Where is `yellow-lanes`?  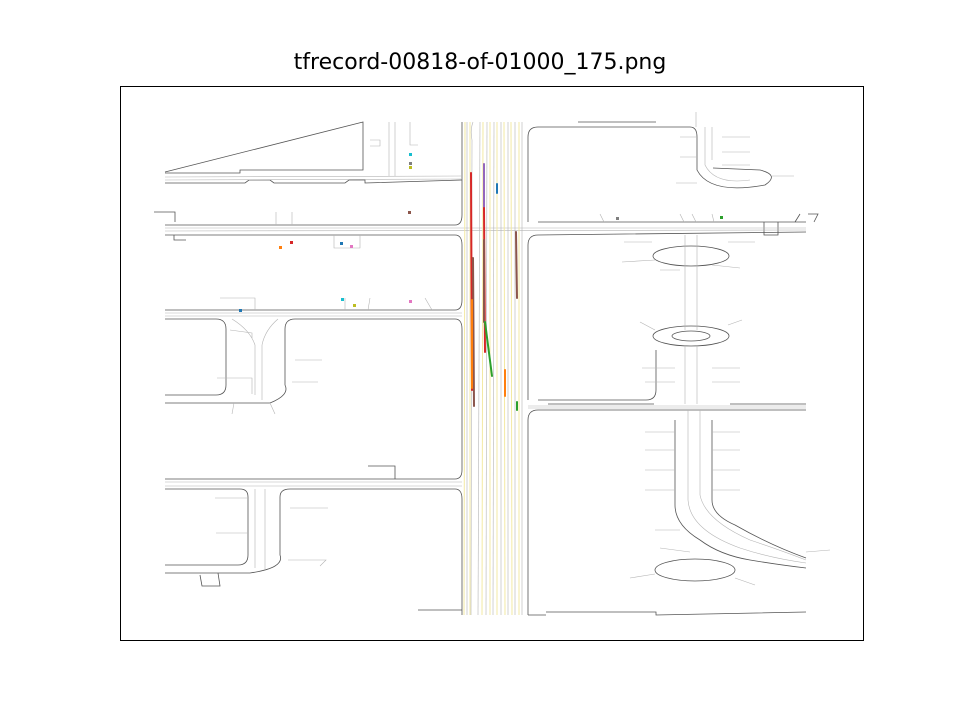
yellow-lanes is located at coordinates (491, 368).